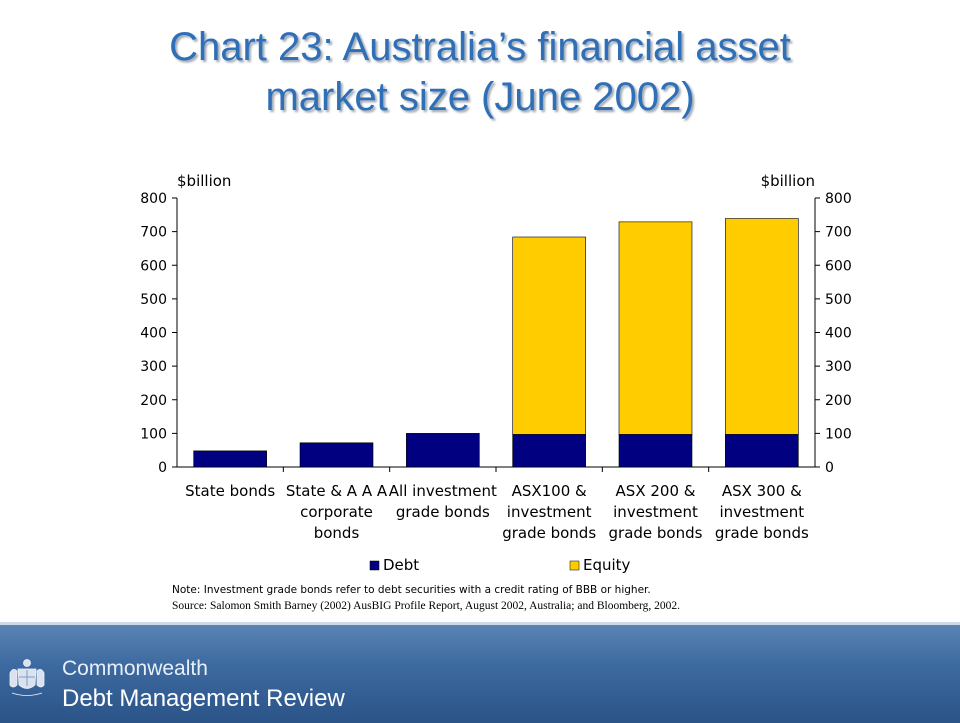 This screenshot has width=960, height=723. What do you see at coordinates (829, 468) in the screenshot?
I see `y-tick-label-right: 0` at bounding box center [829, 468].